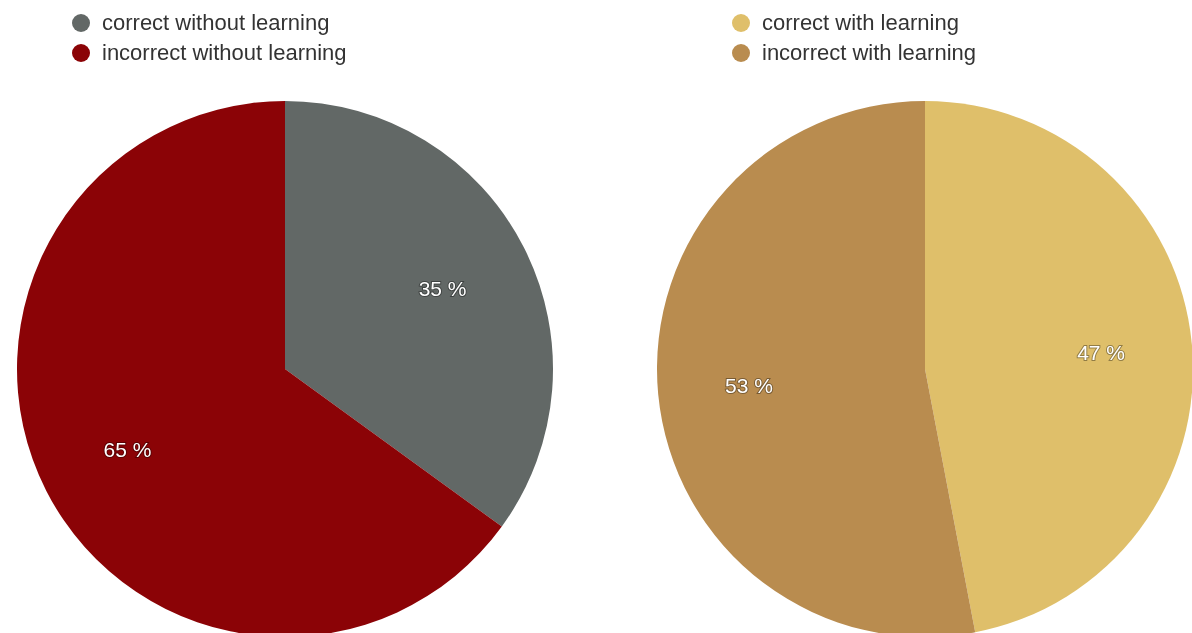  I want to click on data-label: 35 %, so click(442, 289).